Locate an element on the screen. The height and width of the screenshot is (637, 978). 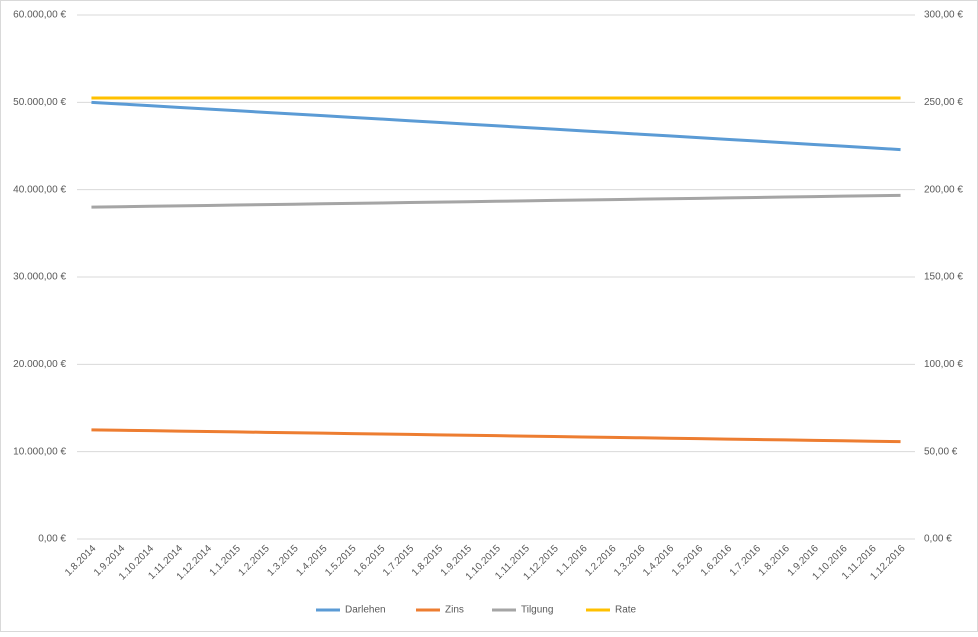
legend-label: Rate is located at coordinates (626, 610).